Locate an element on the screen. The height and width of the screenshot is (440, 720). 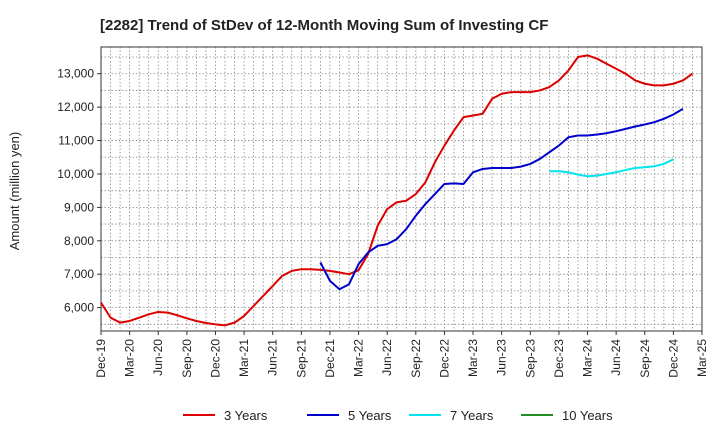
y-tick-label: 13,000 is located at coordinates (75, 74).